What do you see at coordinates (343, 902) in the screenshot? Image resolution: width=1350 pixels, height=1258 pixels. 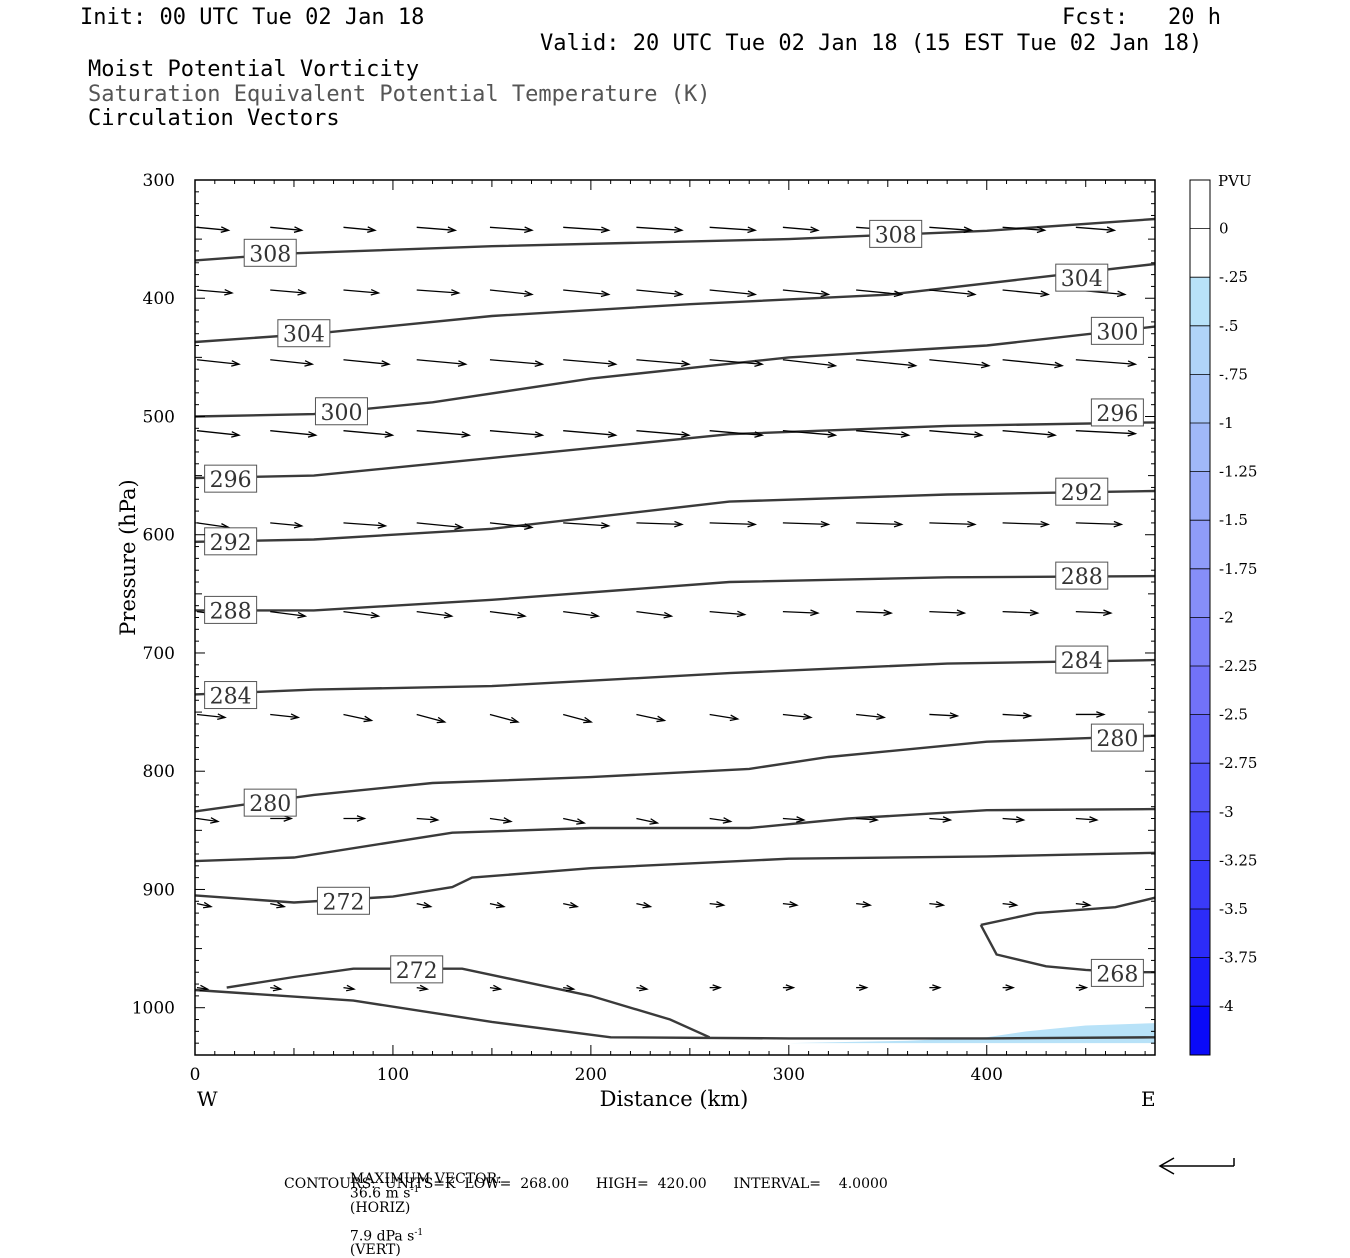 I see `contour-label-text: 272` at bounding box center [343, 902].